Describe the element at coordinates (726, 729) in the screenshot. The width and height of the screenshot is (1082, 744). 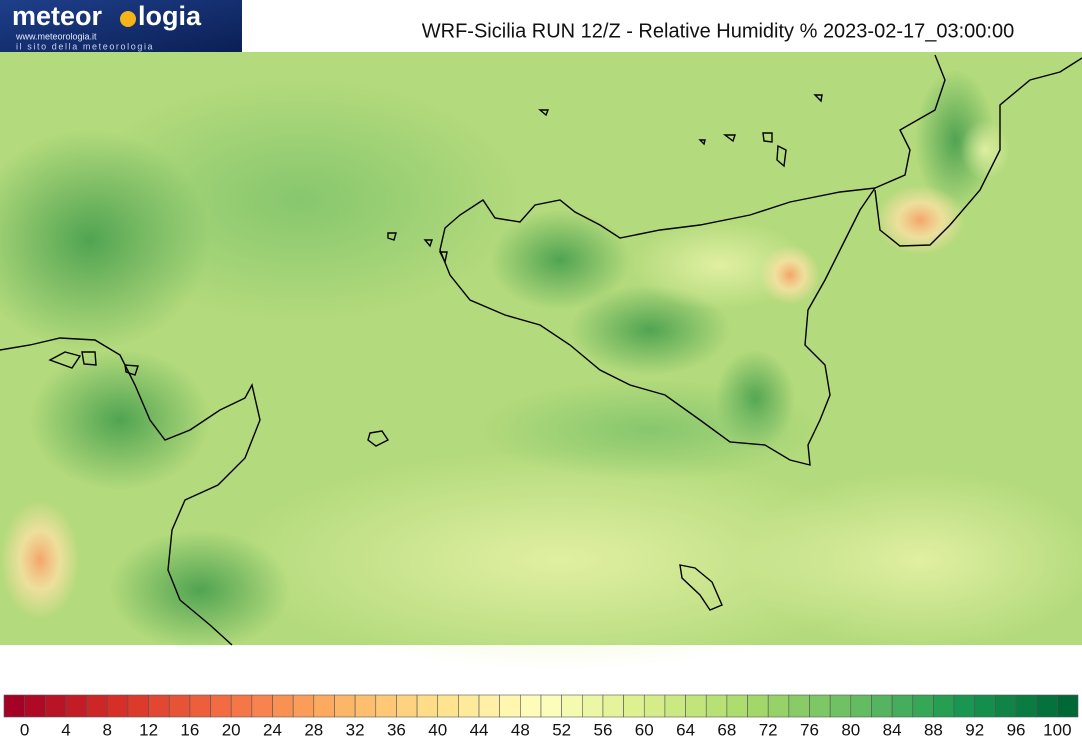
I see `colorbar-tick-label: 68` at that location.